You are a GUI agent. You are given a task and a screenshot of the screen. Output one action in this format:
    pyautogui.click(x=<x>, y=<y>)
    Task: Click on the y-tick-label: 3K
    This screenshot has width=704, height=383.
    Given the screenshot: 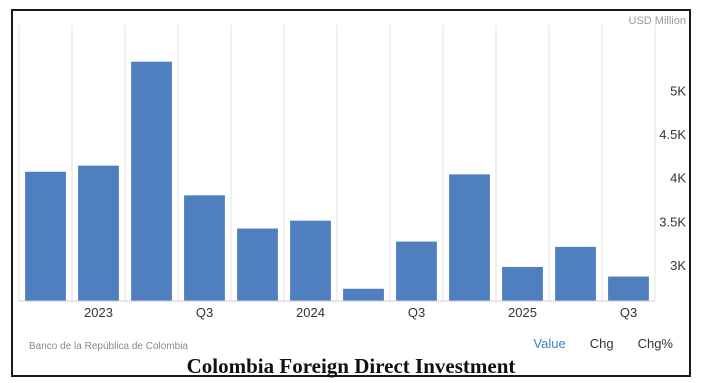 What is the action you would take?
    pyautogui.click(x=678, y=265)
    